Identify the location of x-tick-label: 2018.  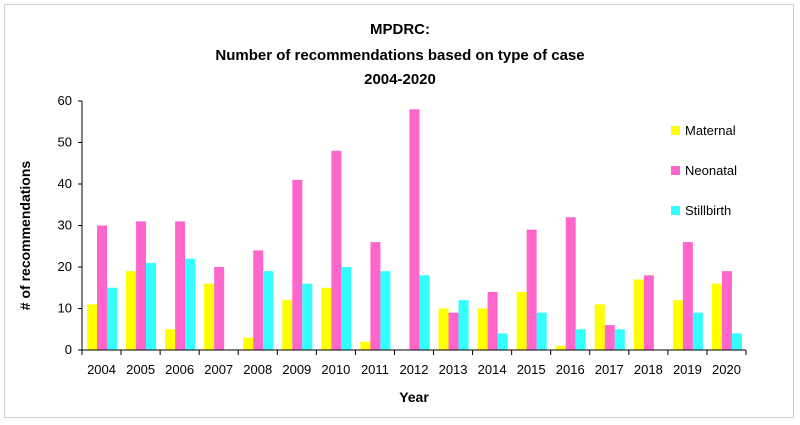
(648, 369).